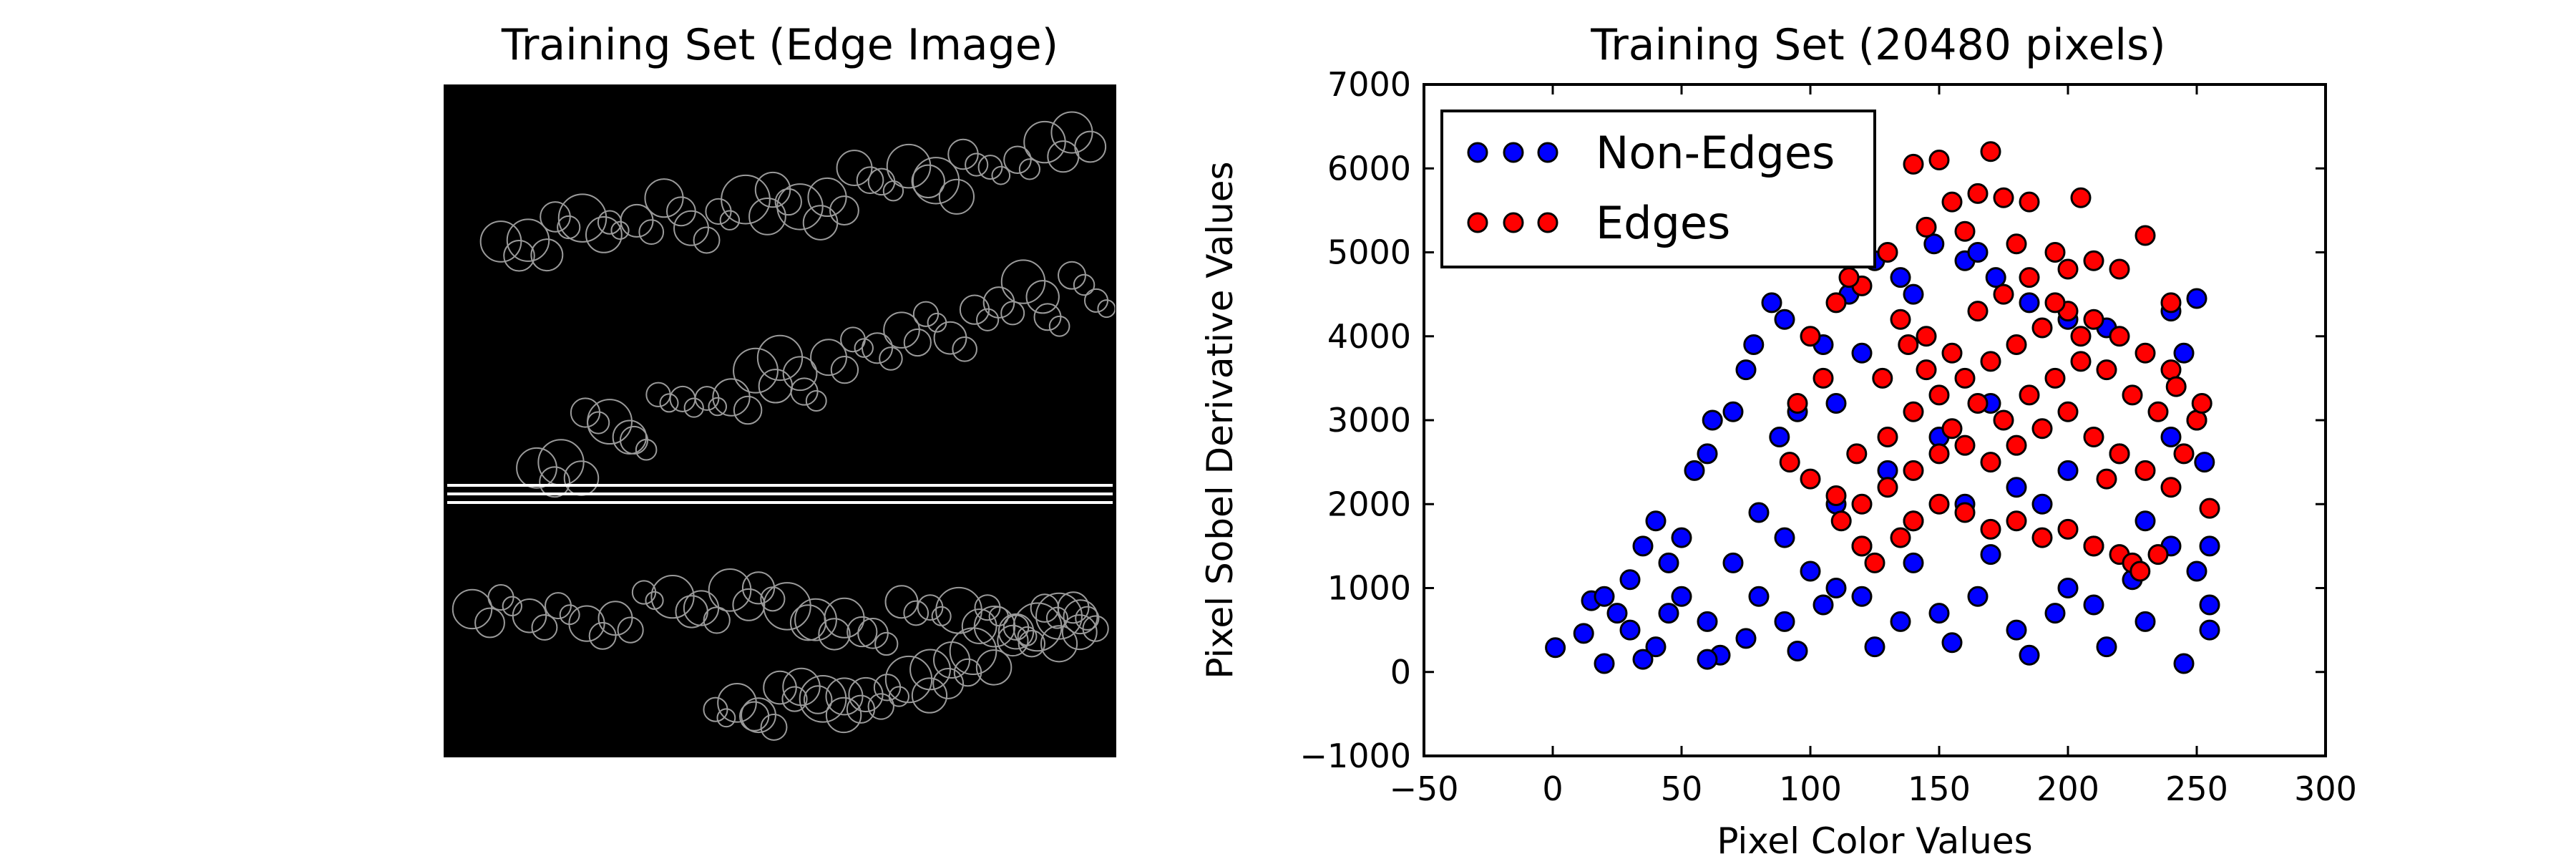 This screenshot has width=2576, height=859. Describe the element at coordinates (1423, 789) in the screenshot. I see `x-tick-label: −50` at that location.